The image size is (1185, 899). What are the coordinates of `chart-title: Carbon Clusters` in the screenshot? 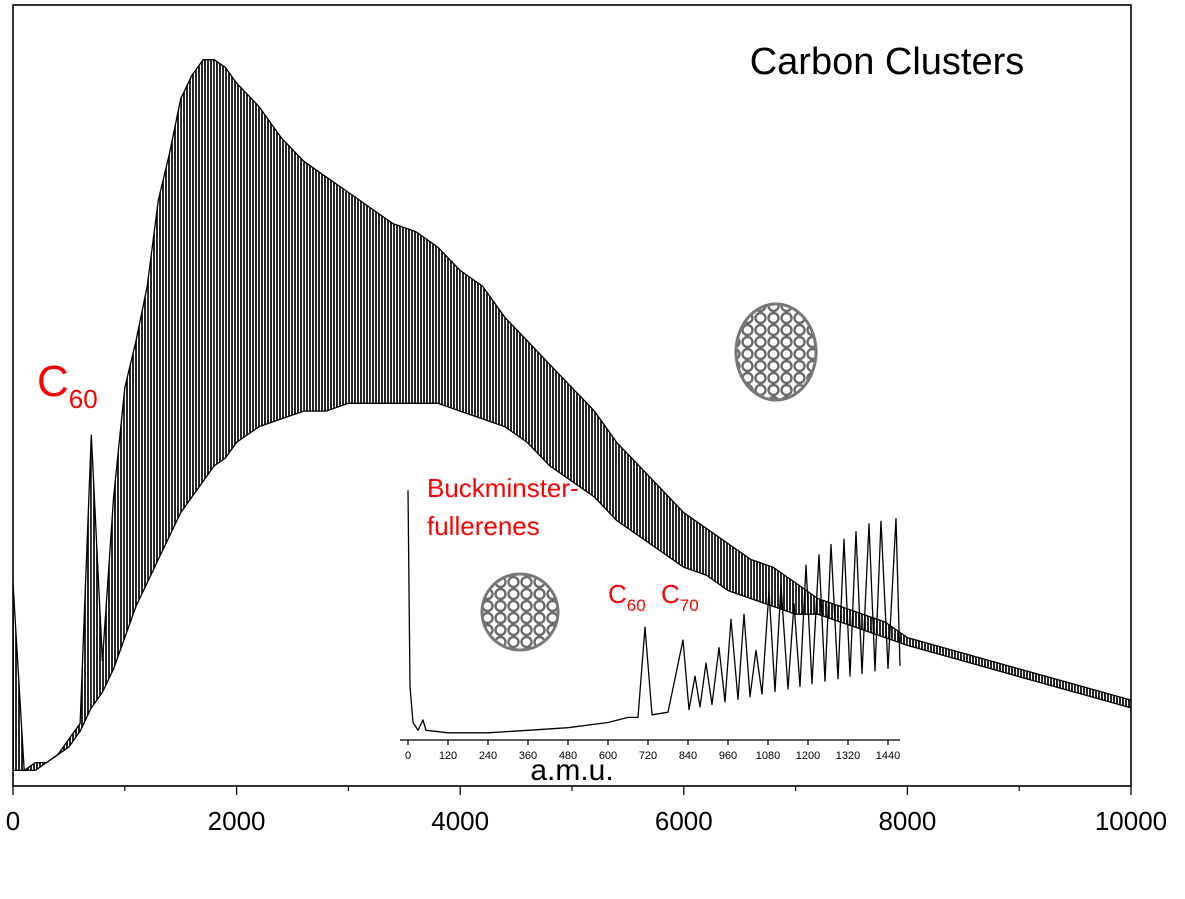 It's located at (887, 62).